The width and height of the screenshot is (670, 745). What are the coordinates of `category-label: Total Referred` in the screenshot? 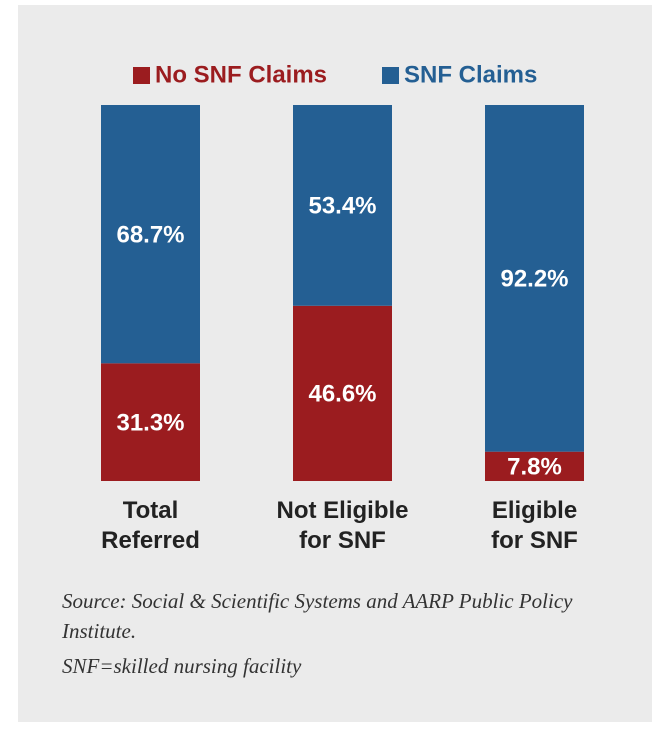 It's located at (150, 525).